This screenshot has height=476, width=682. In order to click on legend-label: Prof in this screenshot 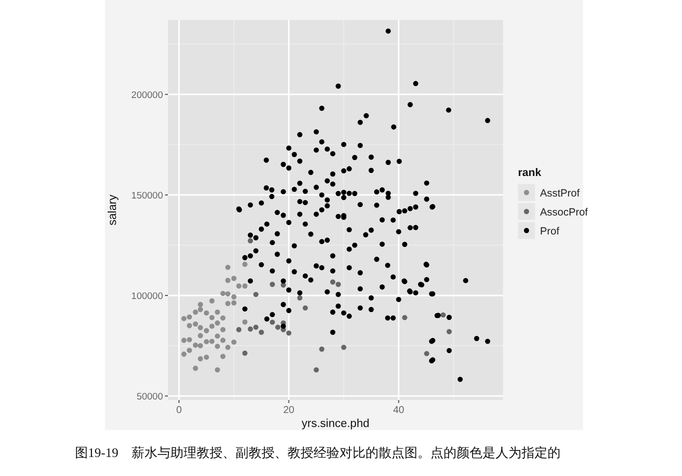, I will do `click(550, 232)`.